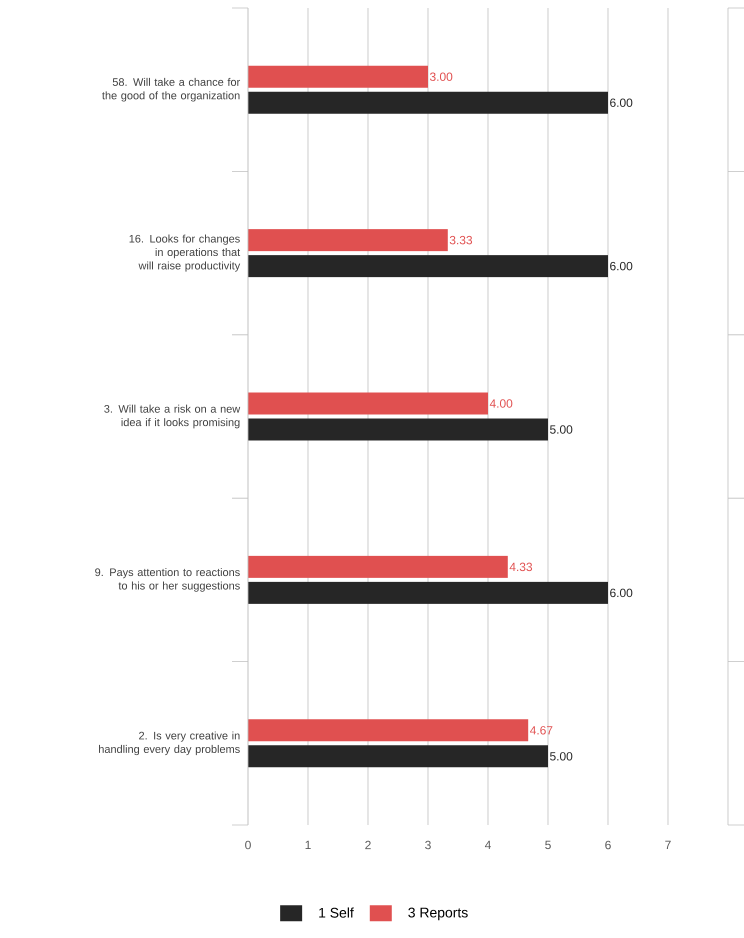  Describe the element at coordinates (520, 567) in the screenshot. I see `data-label: 4.33` at that location.